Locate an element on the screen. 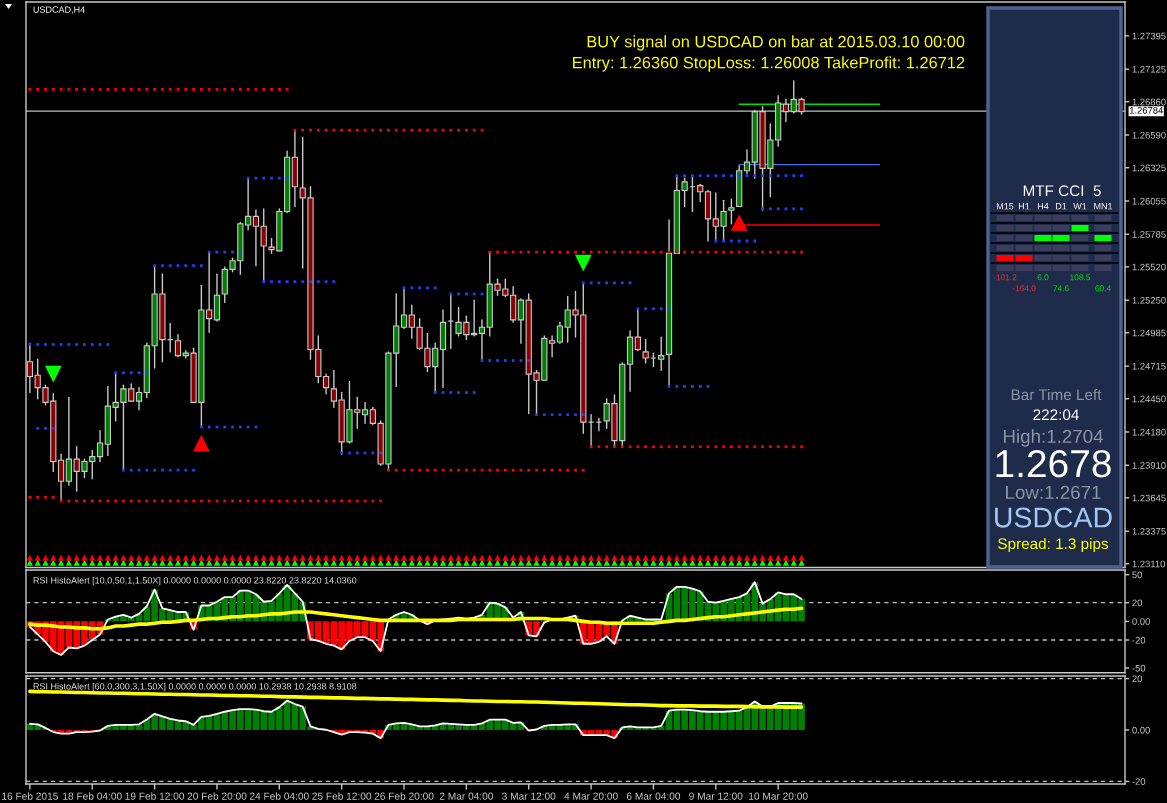 The image size is (1167, 803). y-tick-label: 1.26860 is located at coordinates (1149, 102).